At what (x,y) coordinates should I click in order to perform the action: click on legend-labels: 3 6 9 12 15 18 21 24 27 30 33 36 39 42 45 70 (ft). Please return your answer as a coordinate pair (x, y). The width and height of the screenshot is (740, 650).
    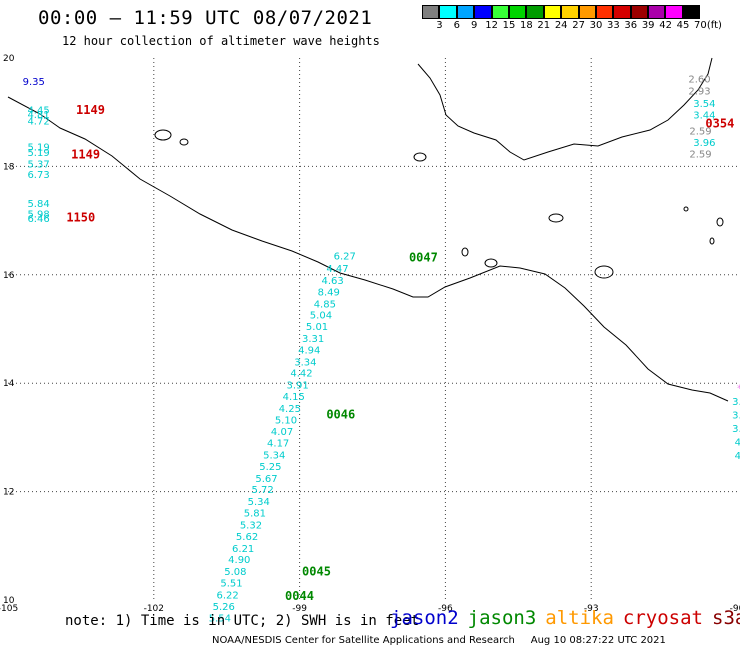
    Looking at the image, I should click on (572, 26).